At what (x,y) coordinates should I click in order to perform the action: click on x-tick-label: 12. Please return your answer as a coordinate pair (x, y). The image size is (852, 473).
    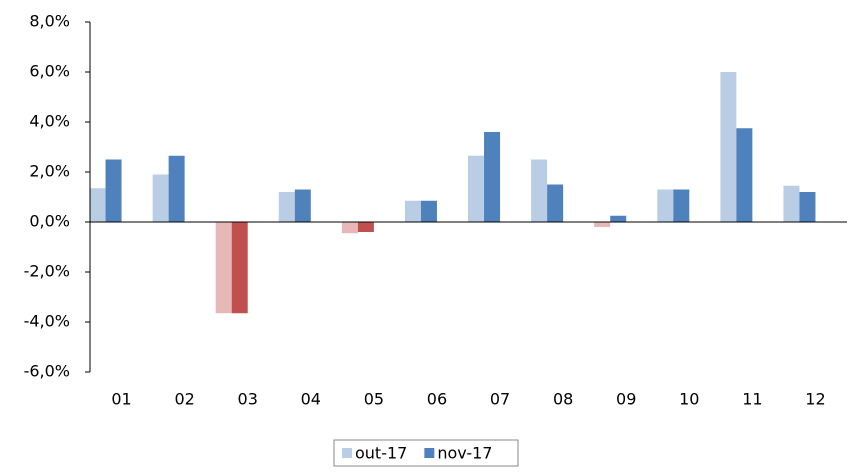
    Looking at the image, I should click on (815, 399).